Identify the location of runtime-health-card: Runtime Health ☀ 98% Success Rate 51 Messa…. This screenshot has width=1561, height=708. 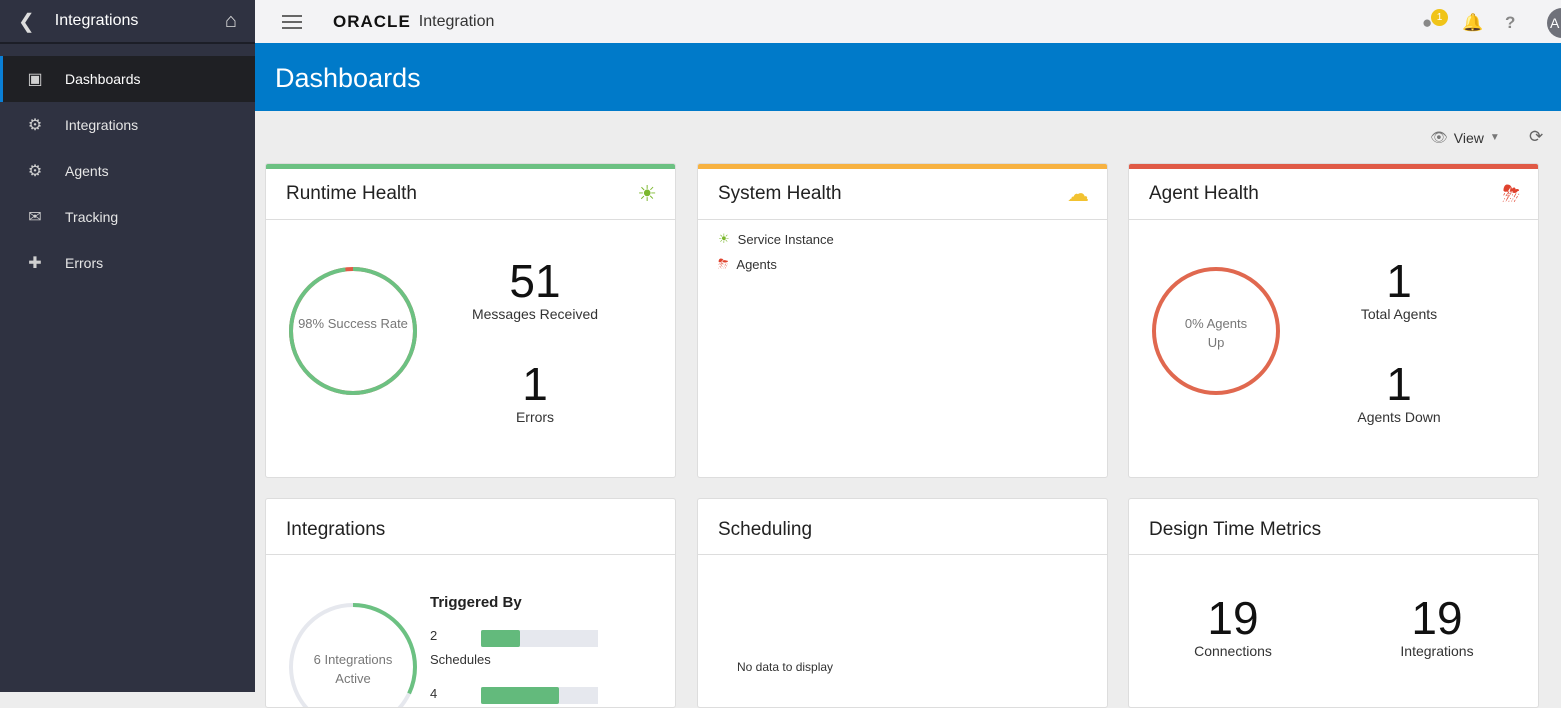
(470, 320).